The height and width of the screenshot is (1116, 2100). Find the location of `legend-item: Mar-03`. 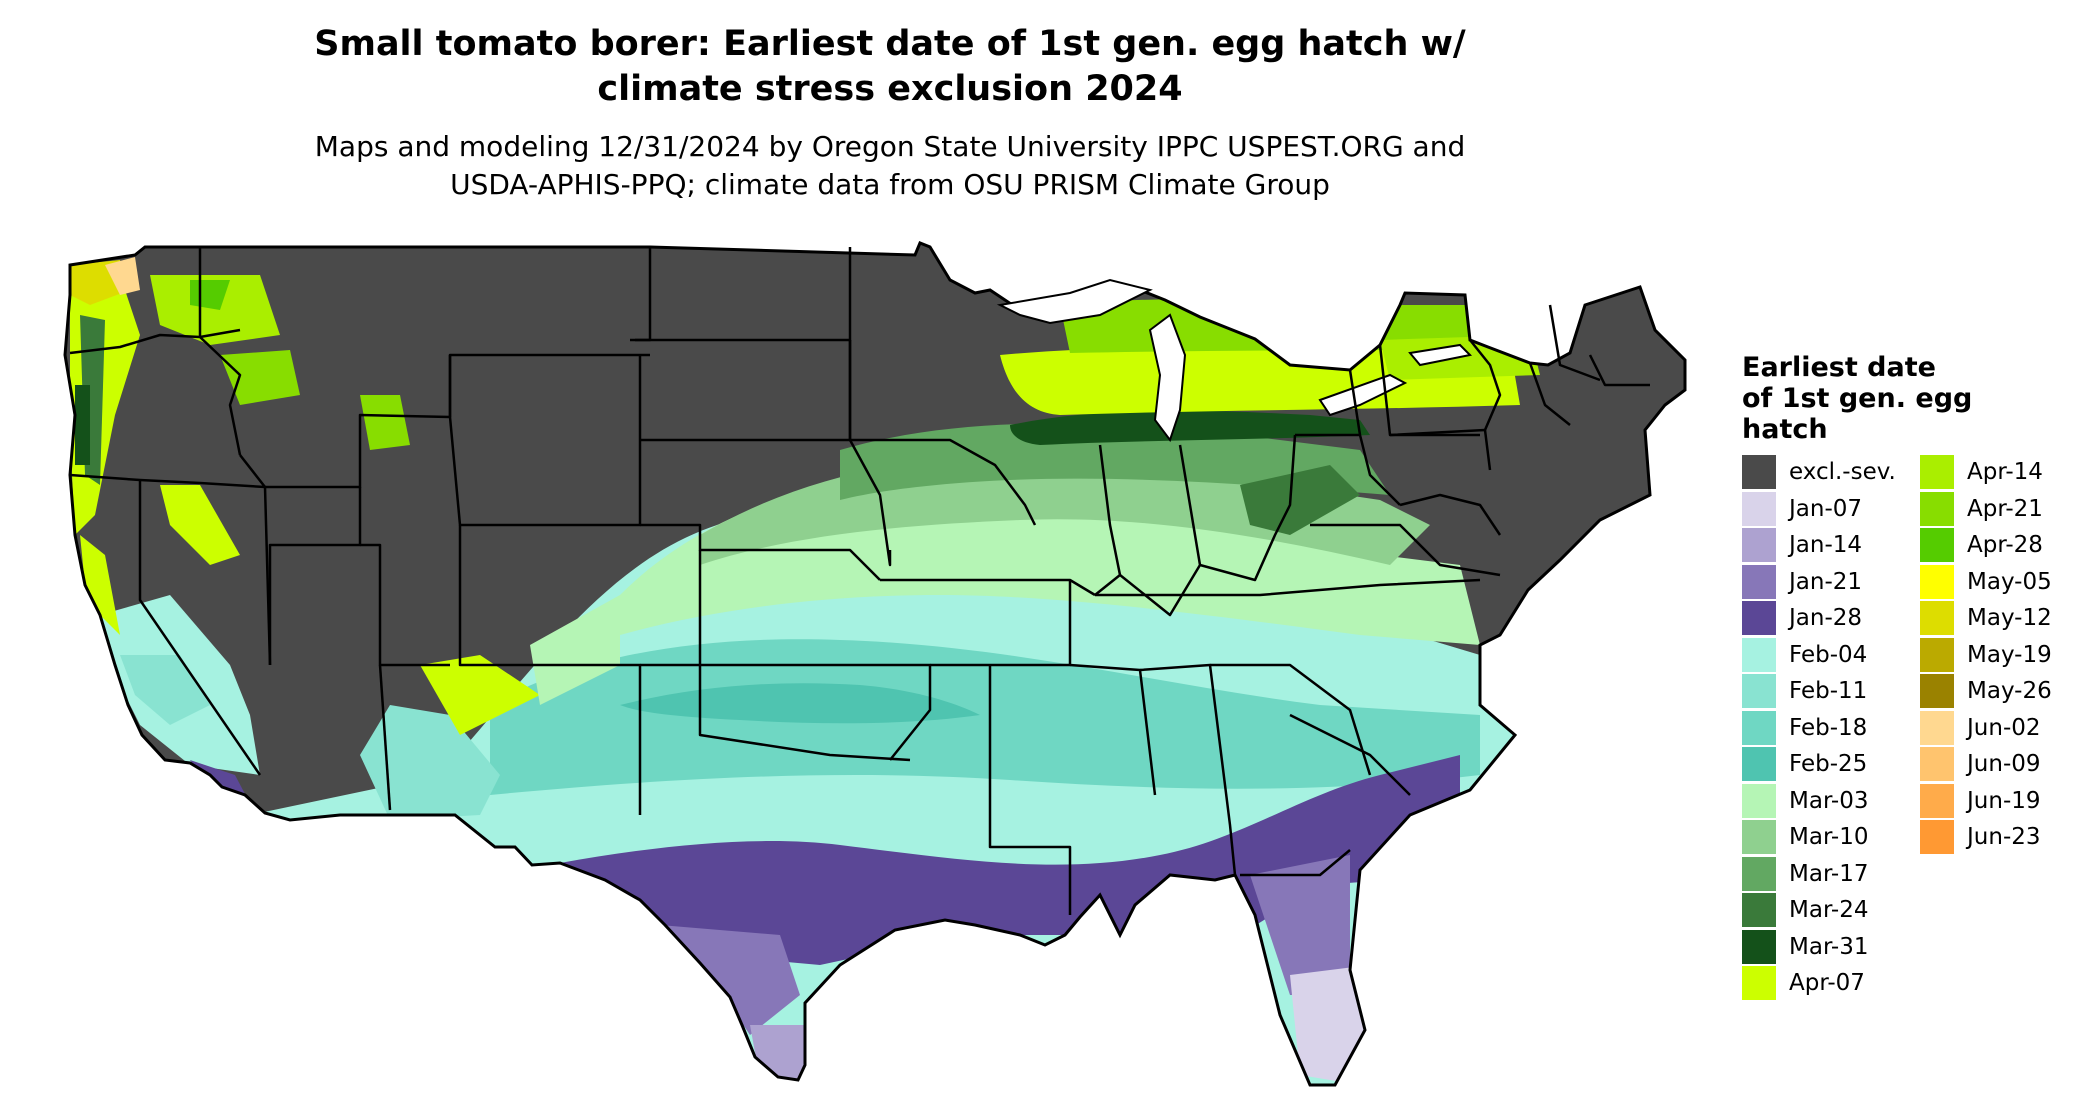

legend-item: Mar-03 is located at coordinates (1819, 801).